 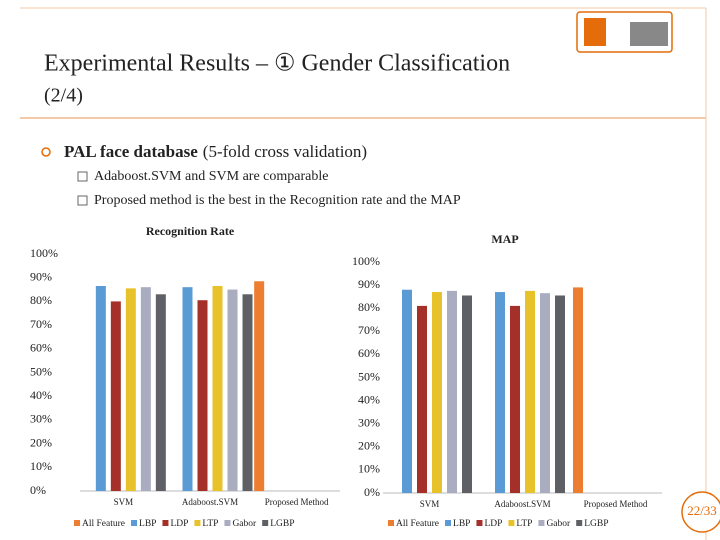 I want to click on slide-subtitle: (2/4), so click(x=63, y=96).